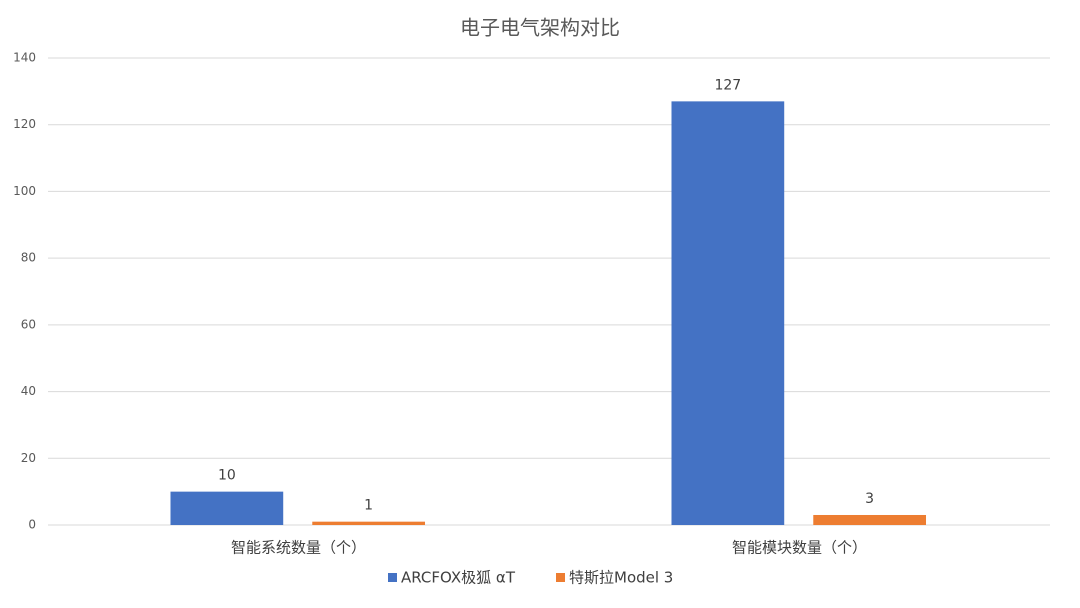 This screenshot has width=1080, height=608. I want to click on legend-label: 特斯拉Model 3, so click(621, 578).